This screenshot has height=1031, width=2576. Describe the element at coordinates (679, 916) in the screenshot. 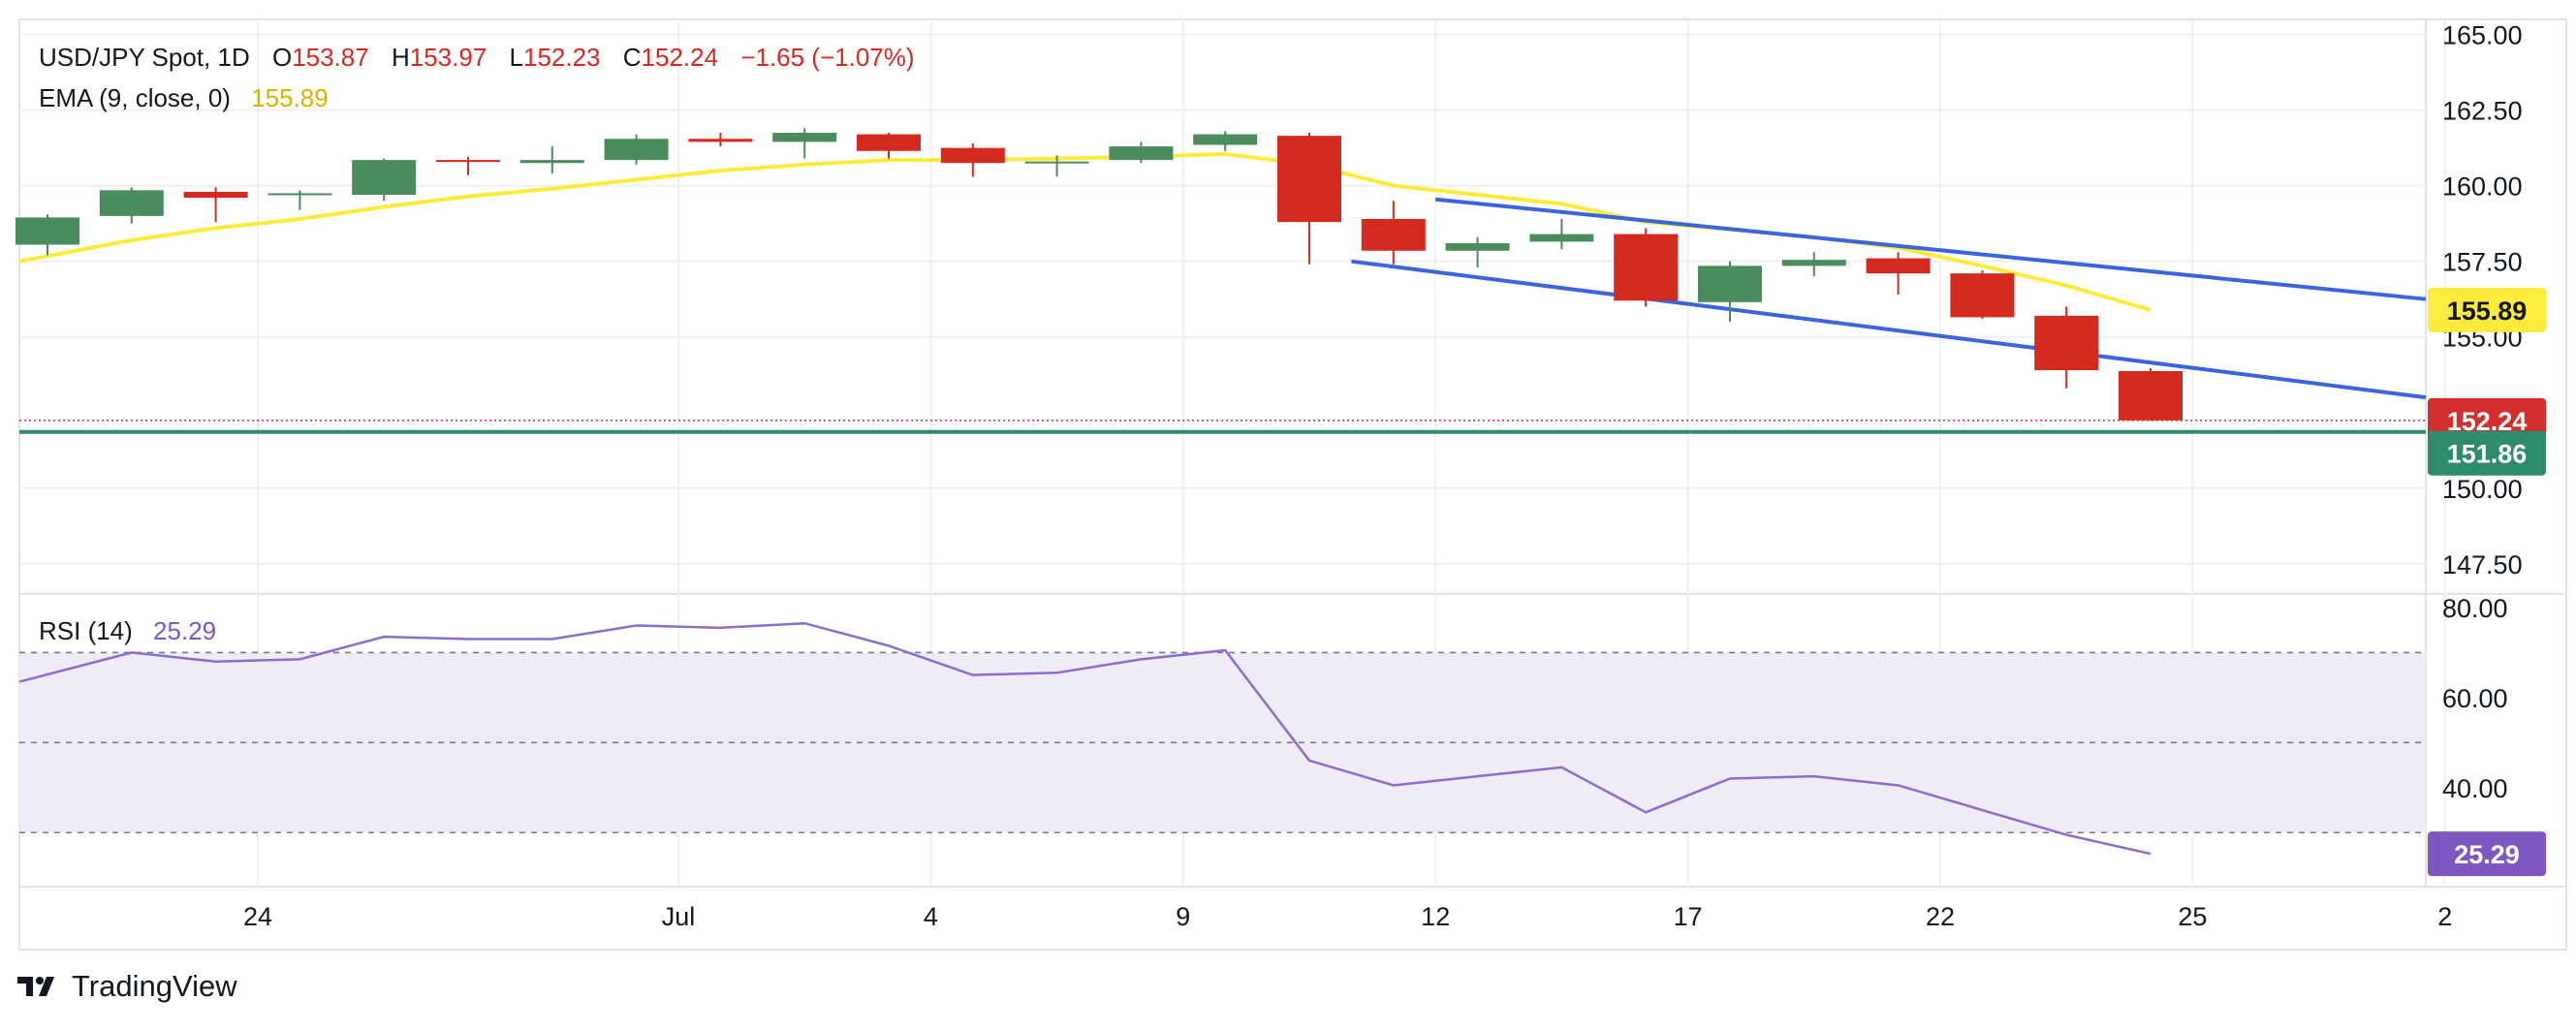

I see `time-tick-label: Jul` at that location.